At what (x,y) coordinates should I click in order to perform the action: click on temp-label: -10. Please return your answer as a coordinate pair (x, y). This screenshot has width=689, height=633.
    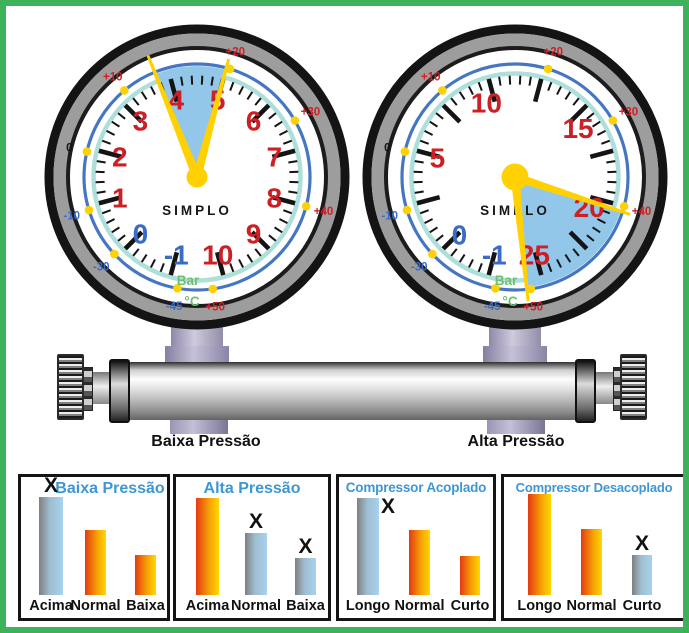
    Looking at the image, I should click on (389, 216).